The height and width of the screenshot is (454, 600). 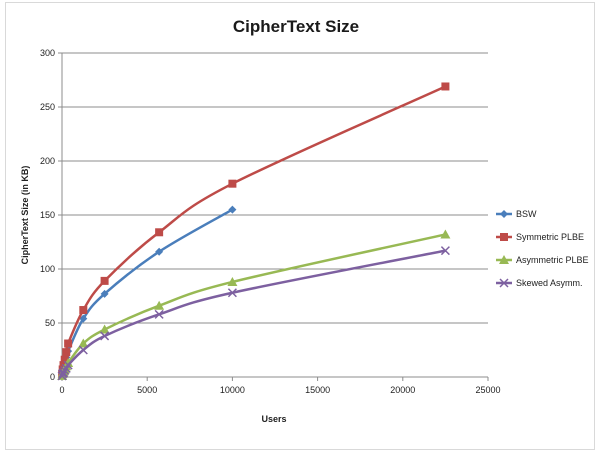 I want to click on x-tick-labels: 0 5000 10000 15000 20000 25000, so click(x=279, y=390).